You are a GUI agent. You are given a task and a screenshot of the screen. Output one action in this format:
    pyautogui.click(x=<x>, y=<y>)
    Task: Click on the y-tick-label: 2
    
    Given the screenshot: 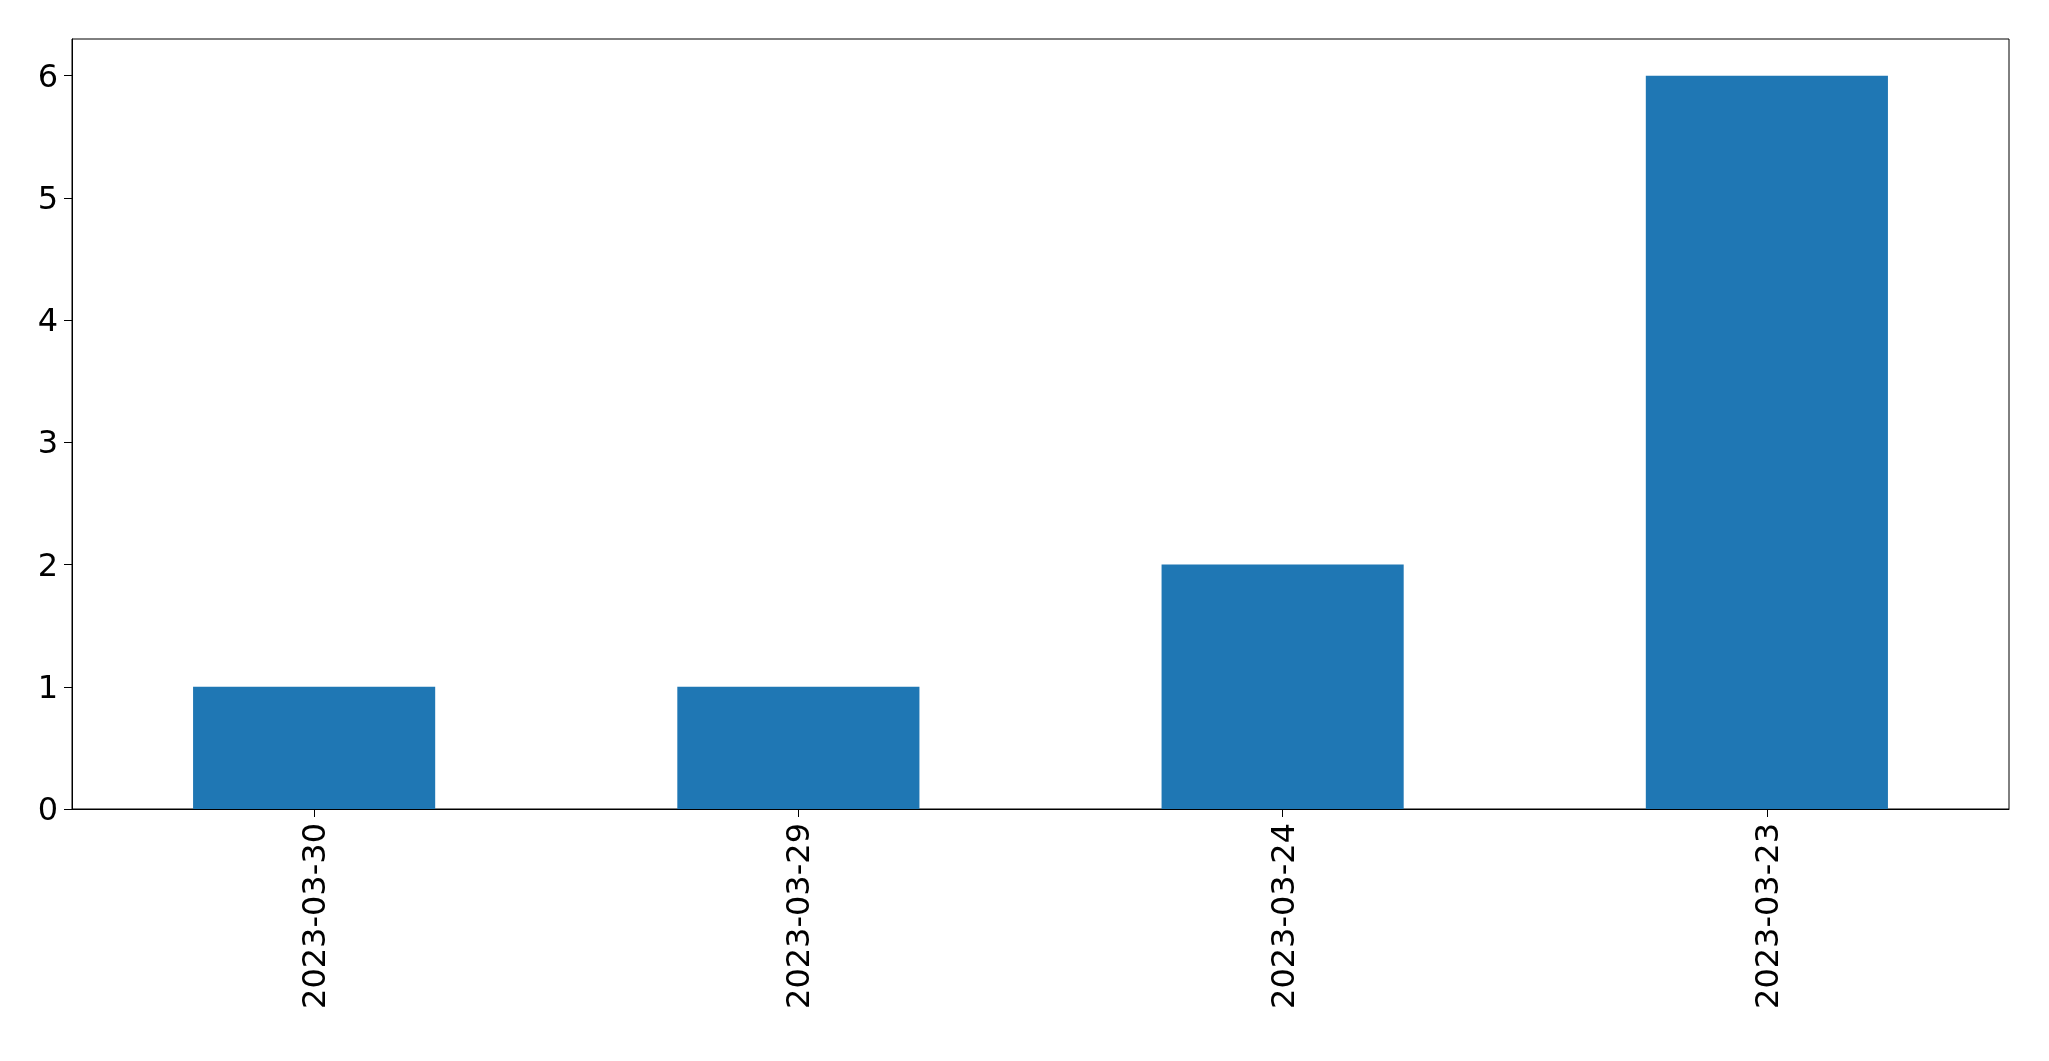 What is the action you would take?
    pyautogui.click(x=47, y=564)
    